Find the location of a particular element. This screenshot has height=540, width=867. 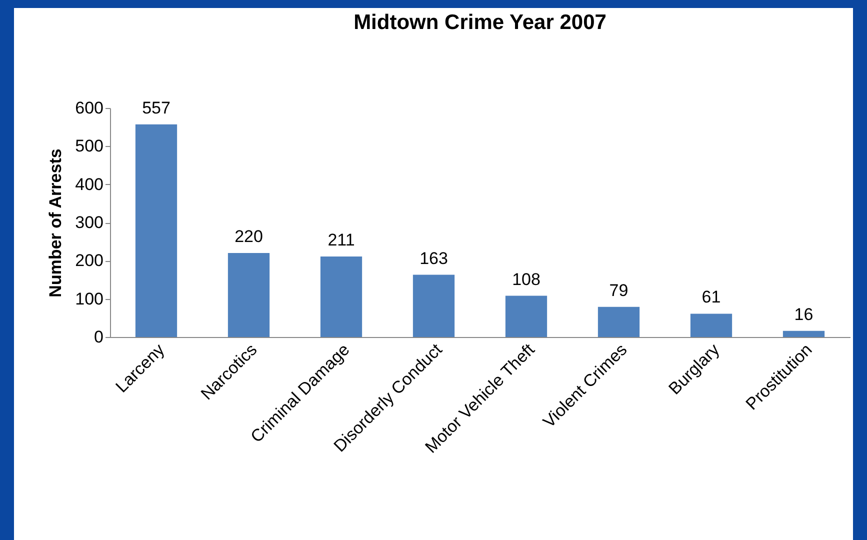

y-axis-title: Number of Arrests is located at coordinates (56, 223).